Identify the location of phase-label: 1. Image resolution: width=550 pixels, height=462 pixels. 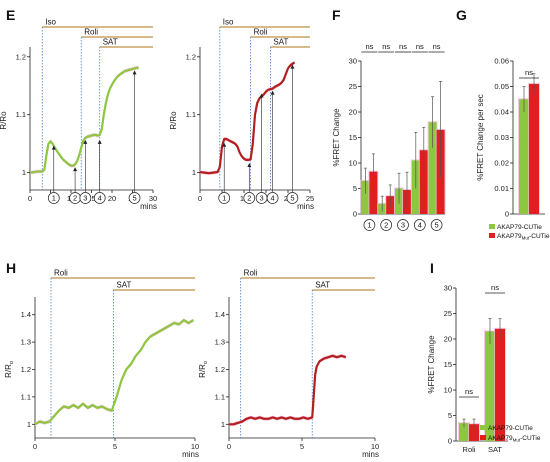
(224, 198).